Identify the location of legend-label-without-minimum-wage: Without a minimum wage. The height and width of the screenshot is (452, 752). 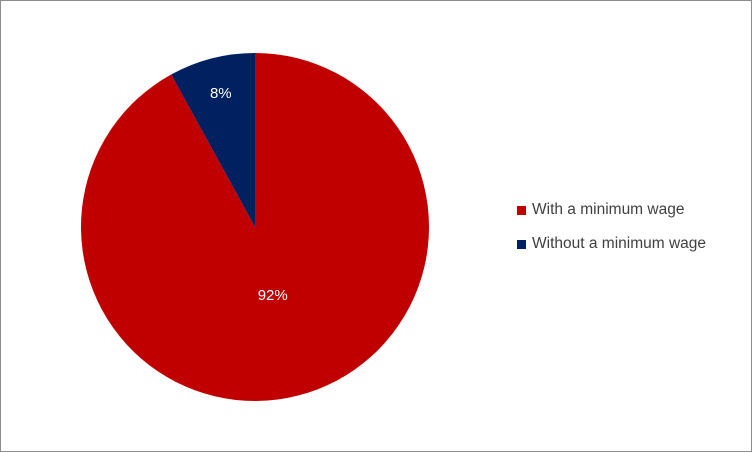
(619, 243).